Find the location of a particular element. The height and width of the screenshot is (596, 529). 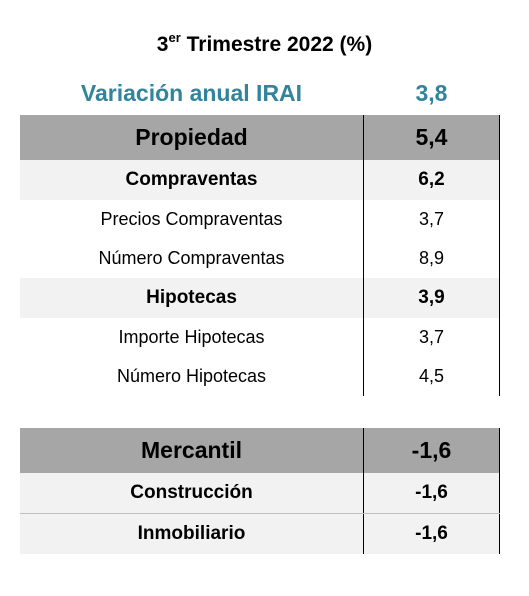

mercantil-value: -1,6 is located at coordinates (431, 450).